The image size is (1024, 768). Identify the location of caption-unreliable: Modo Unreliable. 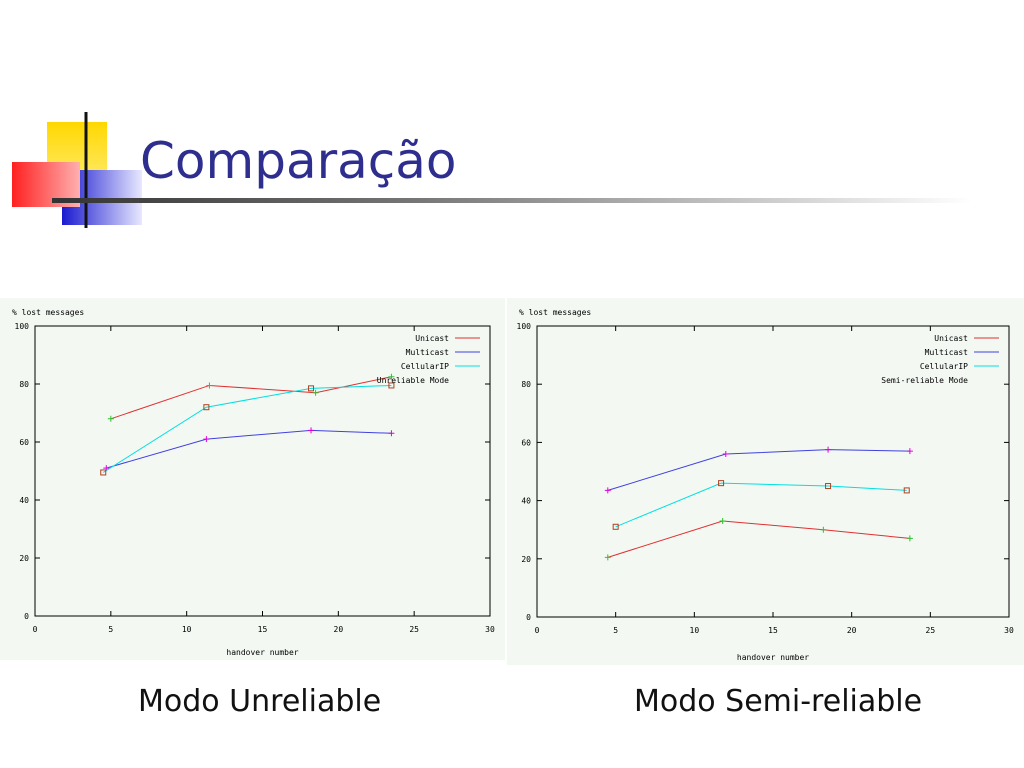
(260, 701).